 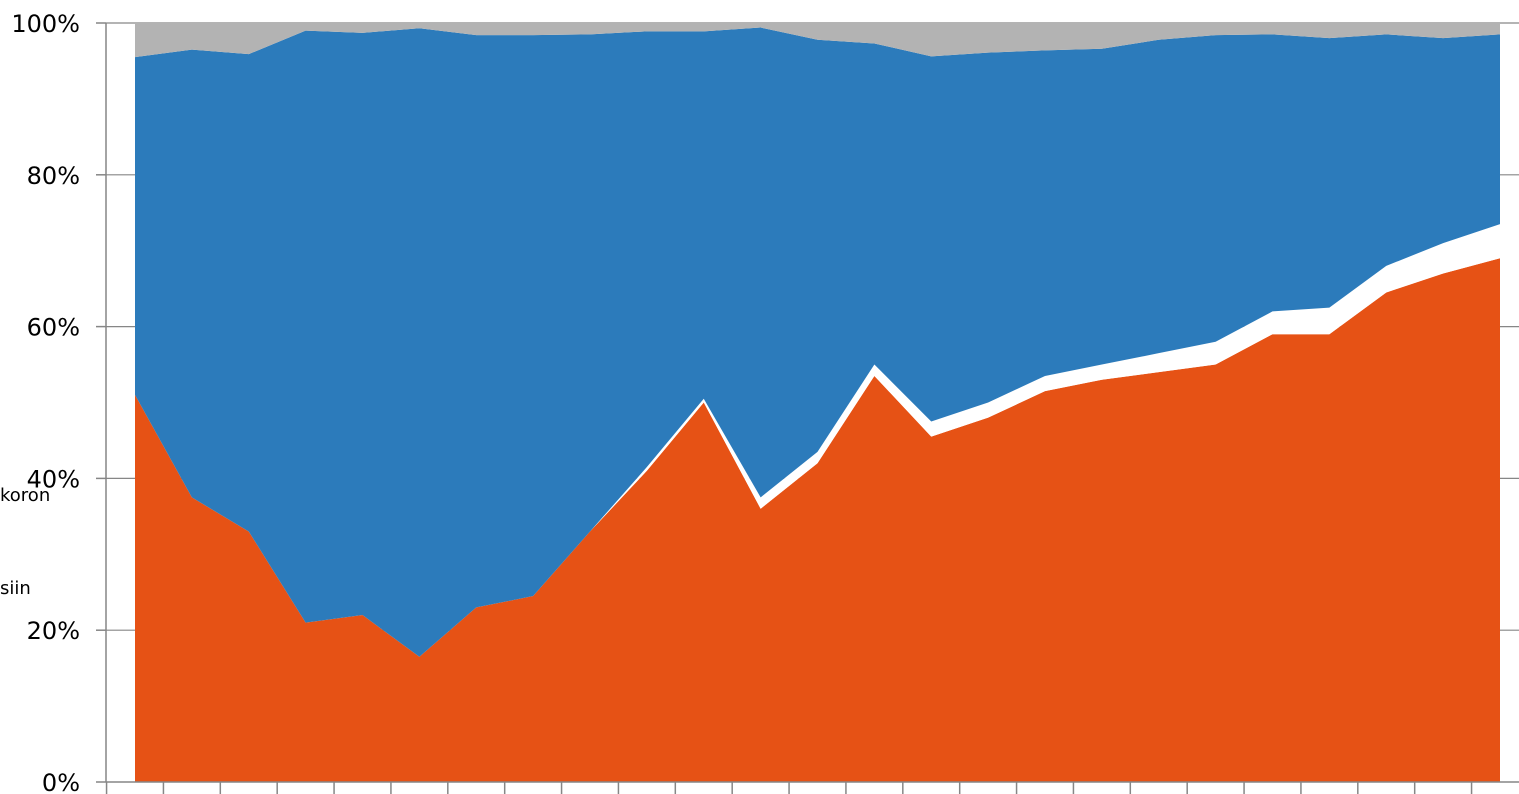 What do you see at coordinates (25, 495) in the screenshot?
I see `clipped-text-koron: koron` at bounding box center [25, 495].